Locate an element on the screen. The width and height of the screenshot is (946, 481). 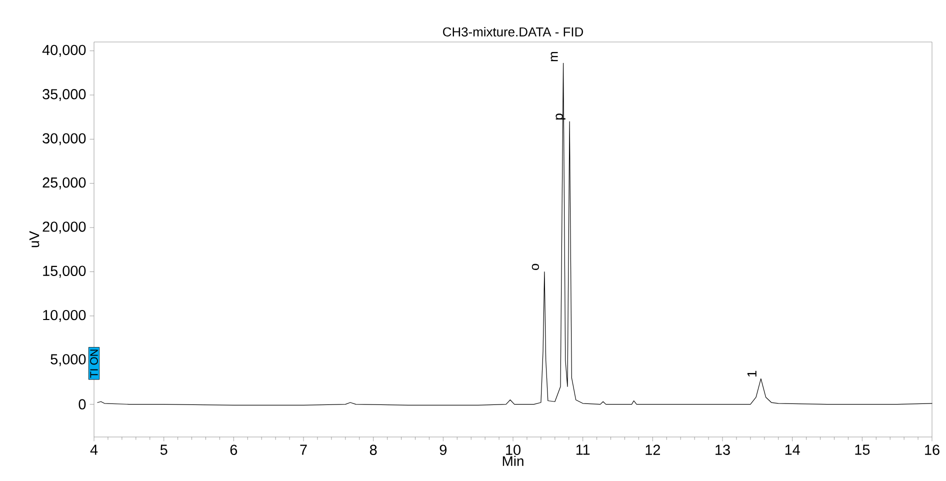
x-tick-label: 14 is located at coordinates (792, 449).